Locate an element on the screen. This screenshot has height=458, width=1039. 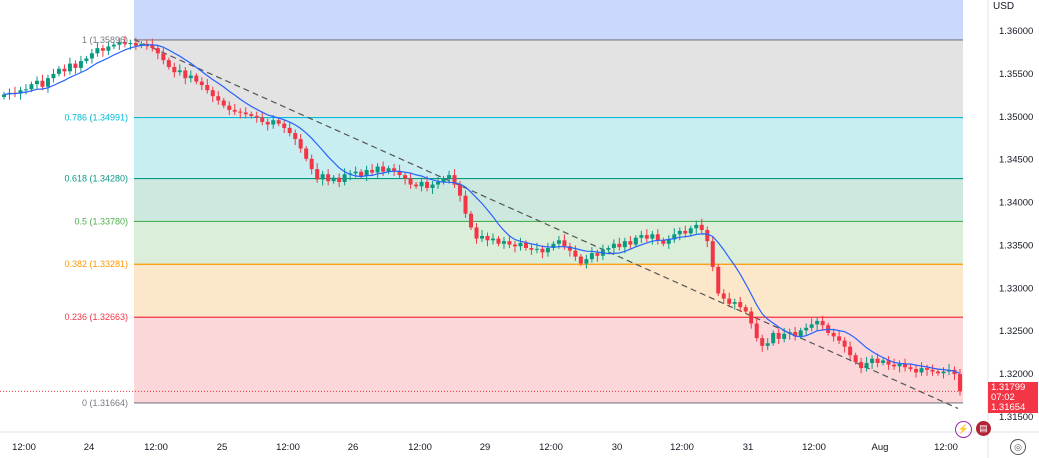
time-tick-label: 25 is located at coordinates (222, 447).